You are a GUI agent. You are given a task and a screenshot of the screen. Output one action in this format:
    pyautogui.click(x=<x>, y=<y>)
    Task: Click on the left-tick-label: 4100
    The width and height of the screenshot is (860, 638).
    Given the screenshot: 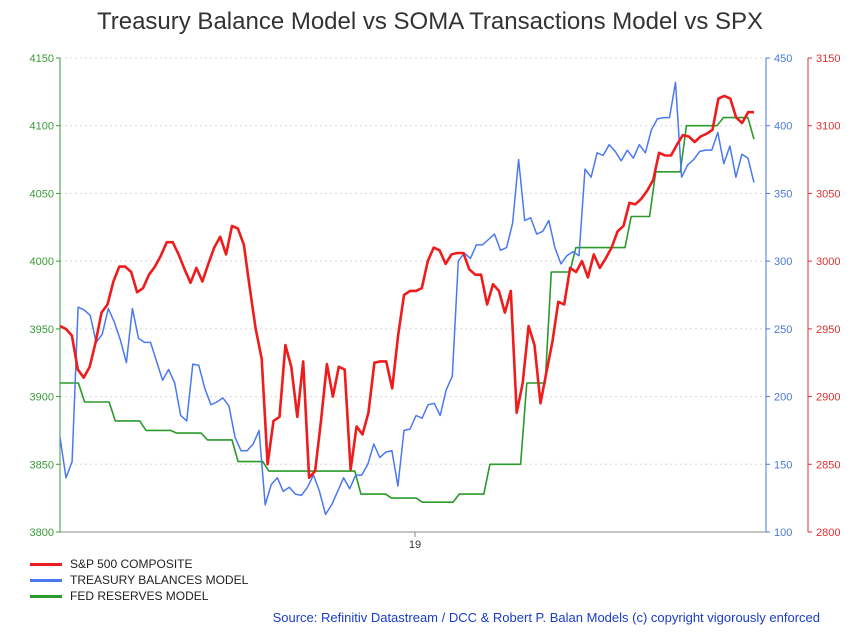 What is the action you would take?
    pyautogui.click(x=42, y=127)
    